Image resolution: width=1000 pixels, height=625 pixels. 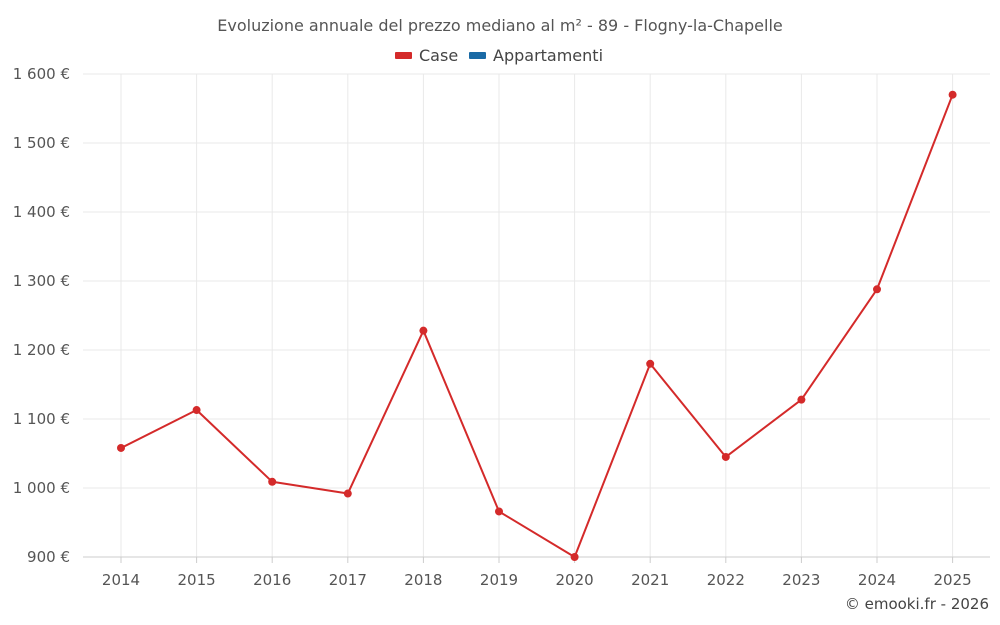 I want to click on x-tick-label: 2019, so click(x=499, y=580).